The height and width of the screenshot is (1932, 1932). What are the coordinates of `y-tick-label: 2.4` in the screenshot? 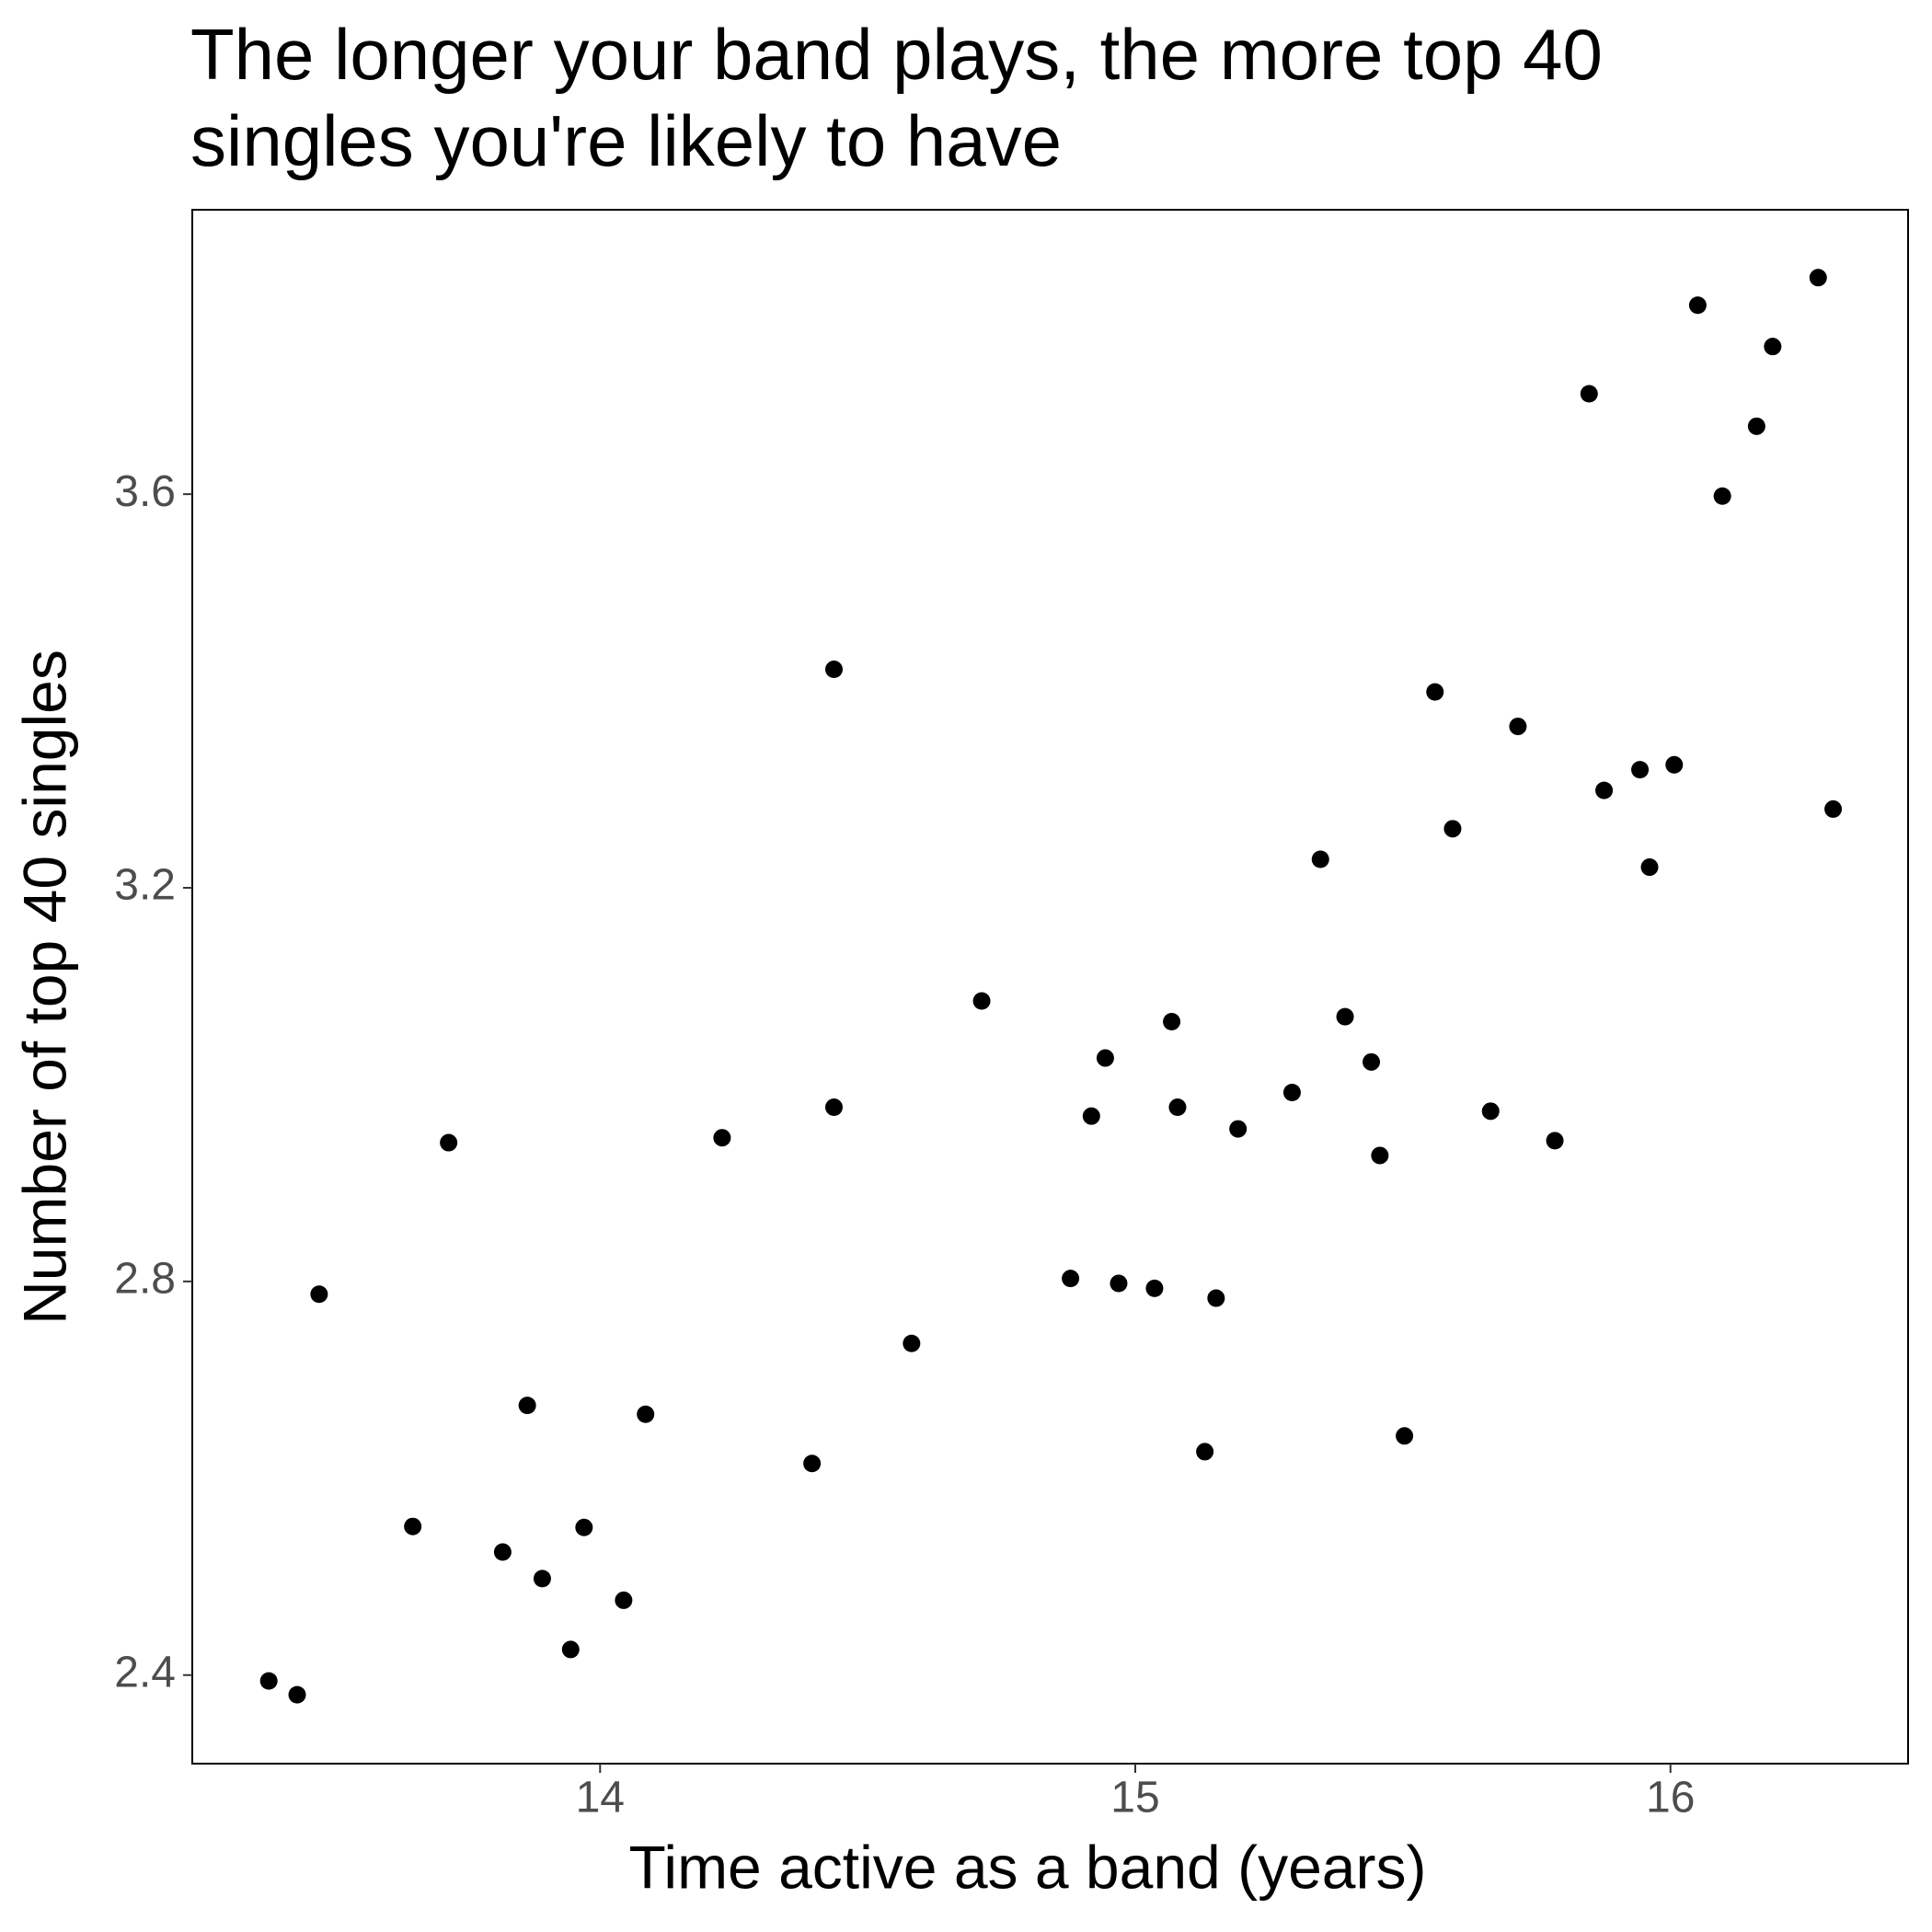 It's located at (145, 1672).